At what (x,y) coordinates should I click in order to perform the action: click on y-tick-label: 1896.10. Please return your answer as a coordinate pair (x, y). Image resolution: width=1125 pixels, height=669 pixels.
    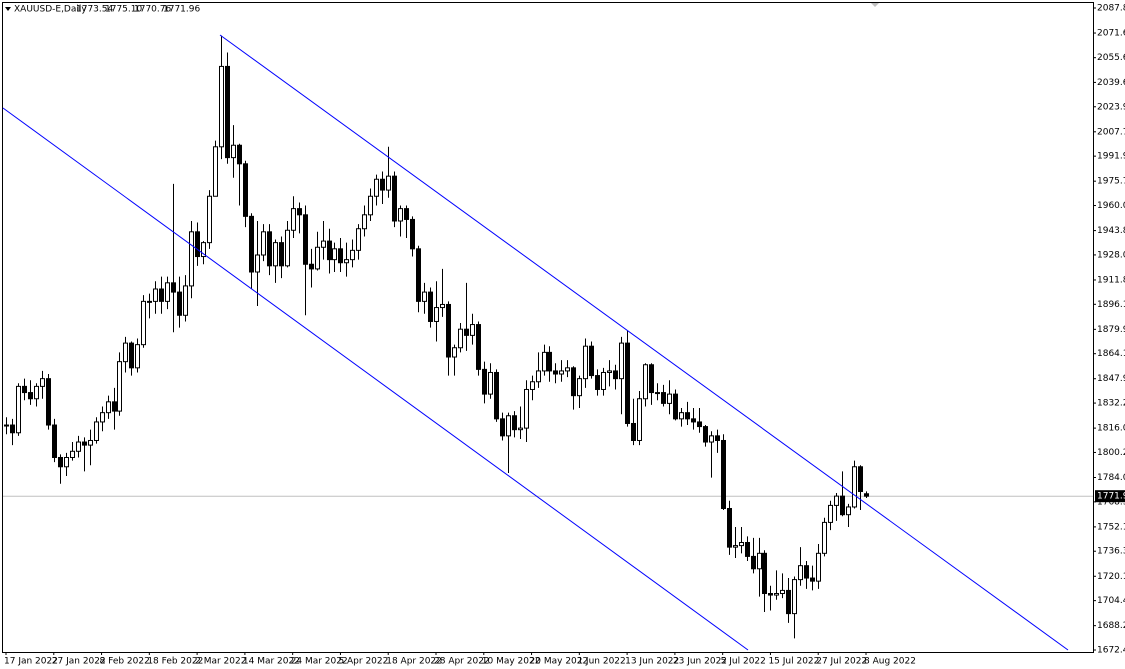
    Looking at the image, I should click on (1111, 305).